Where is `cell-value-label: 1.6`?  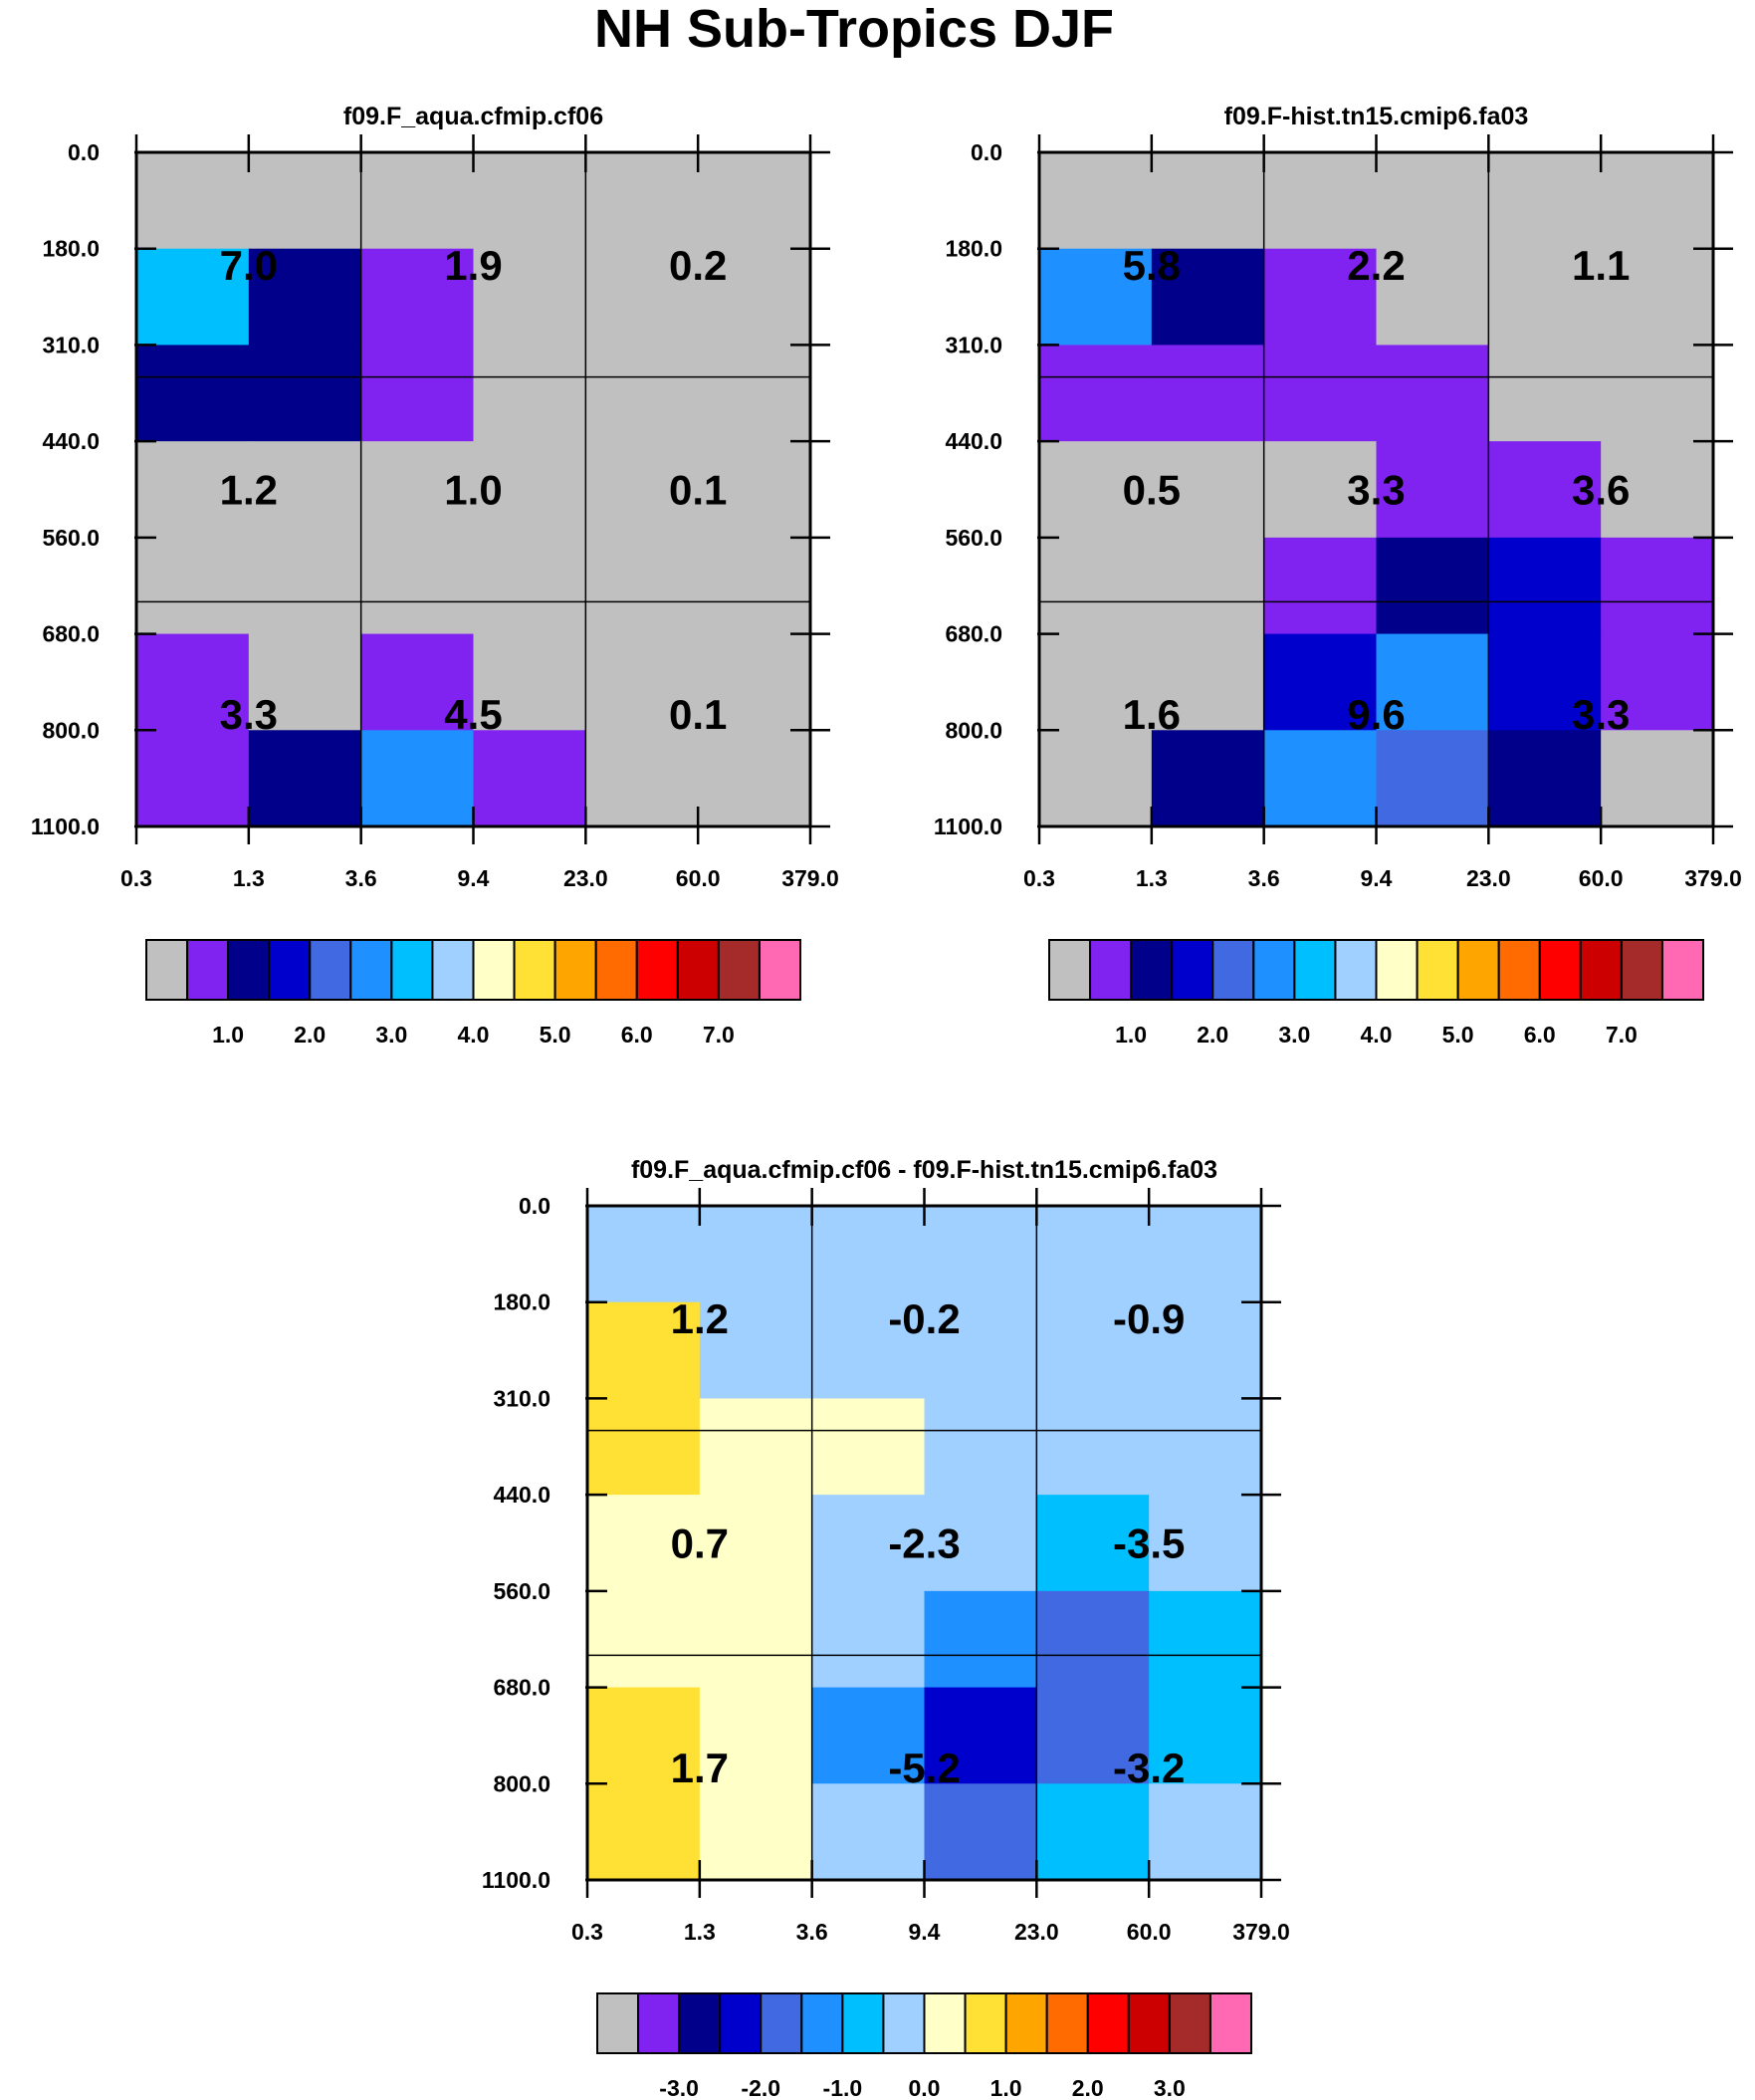
cell-value-label: 1.6 is located at coordinates (1152, 714).